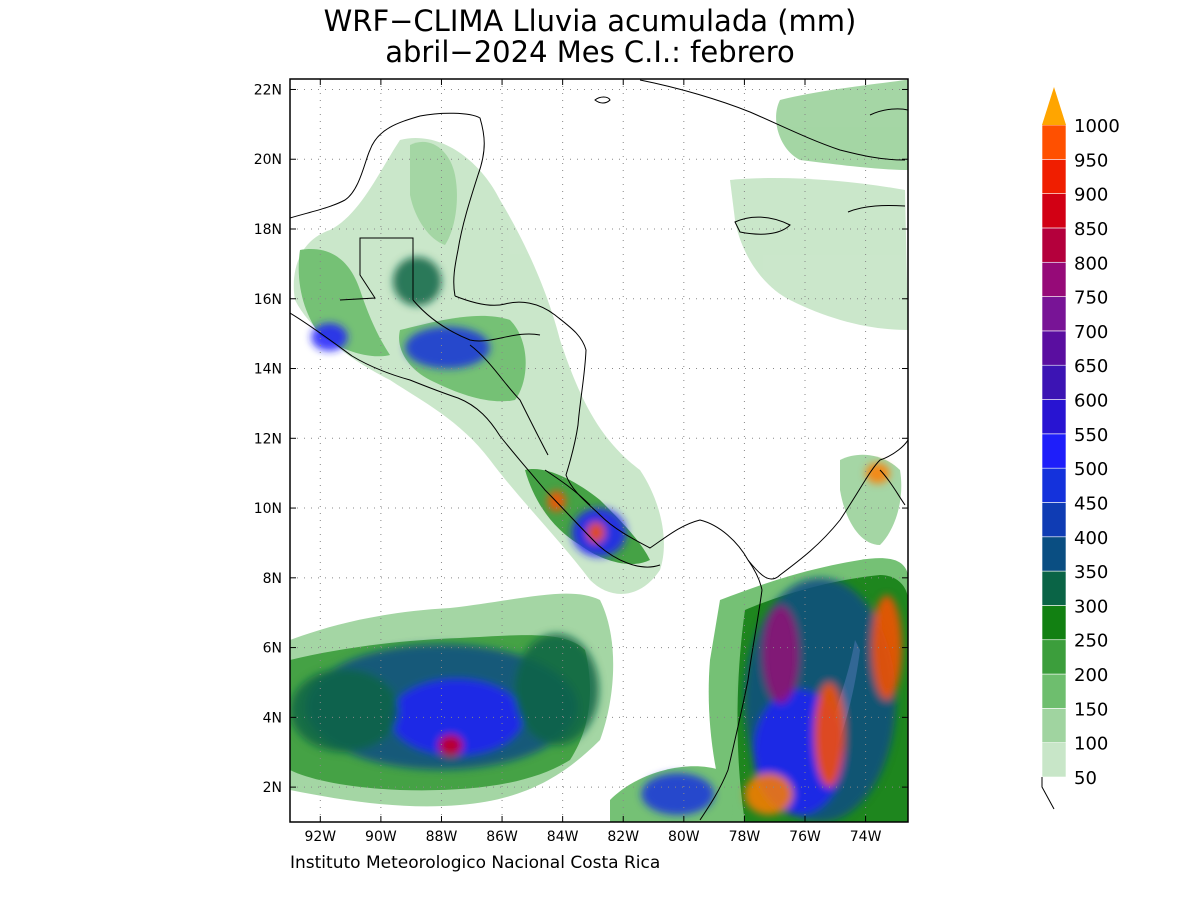 The image size is (1200, 900). Describe the element at coordinates (1085, 778) in the screenshot. I see `colorbar-label: 50` at that location.